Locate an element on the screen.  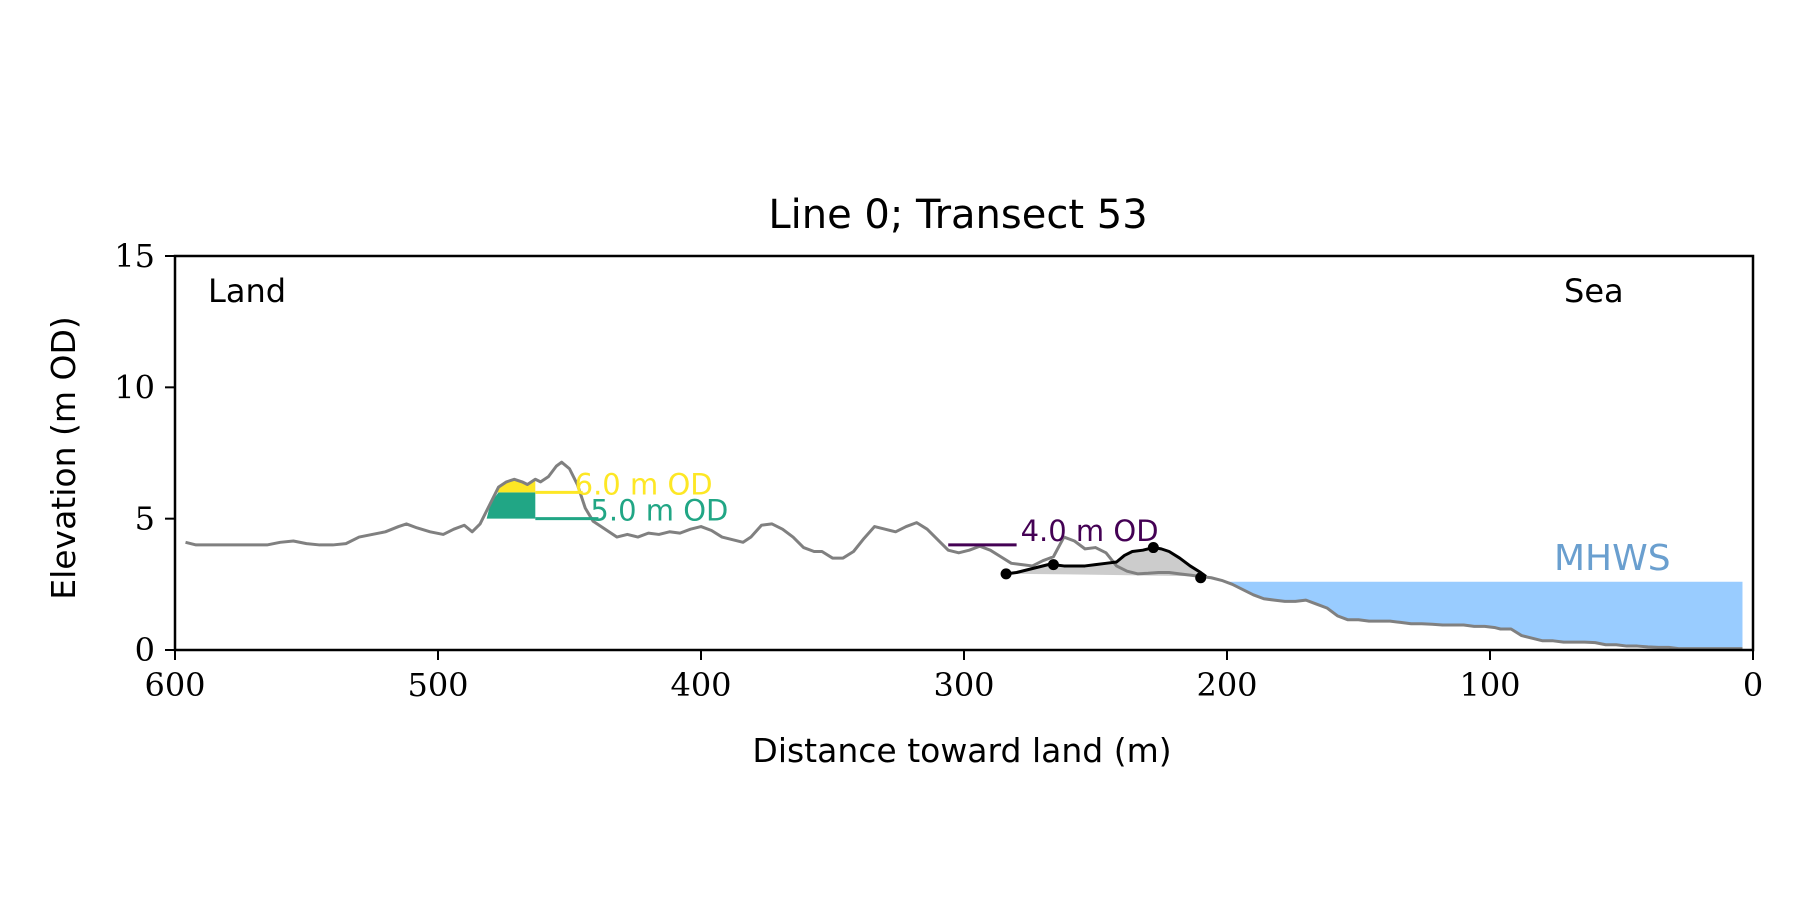
mhws-water-area is located at coordinates (1484, 615).